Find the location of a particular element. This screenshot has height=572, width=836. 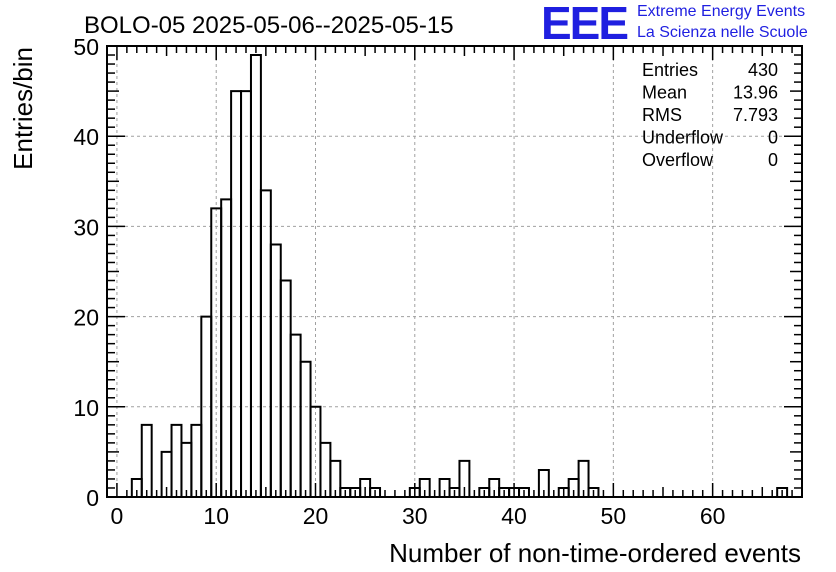

x-tick-label: 0 is located at coordinates (117, 516).